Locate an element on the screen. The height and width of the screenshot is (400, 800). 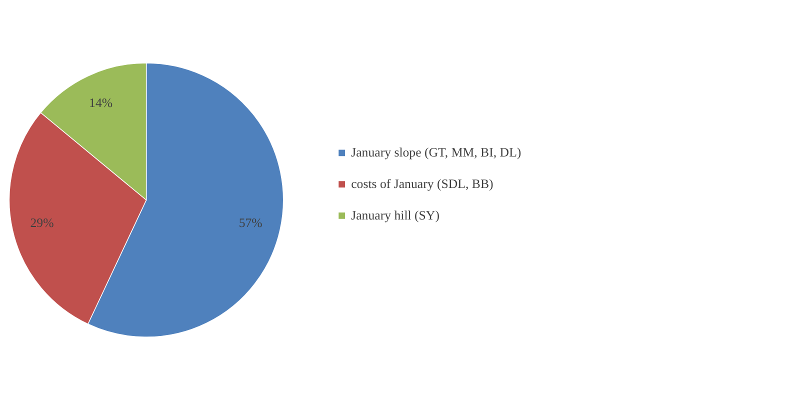
data-label: 29% is located at coordinates (42, 223).